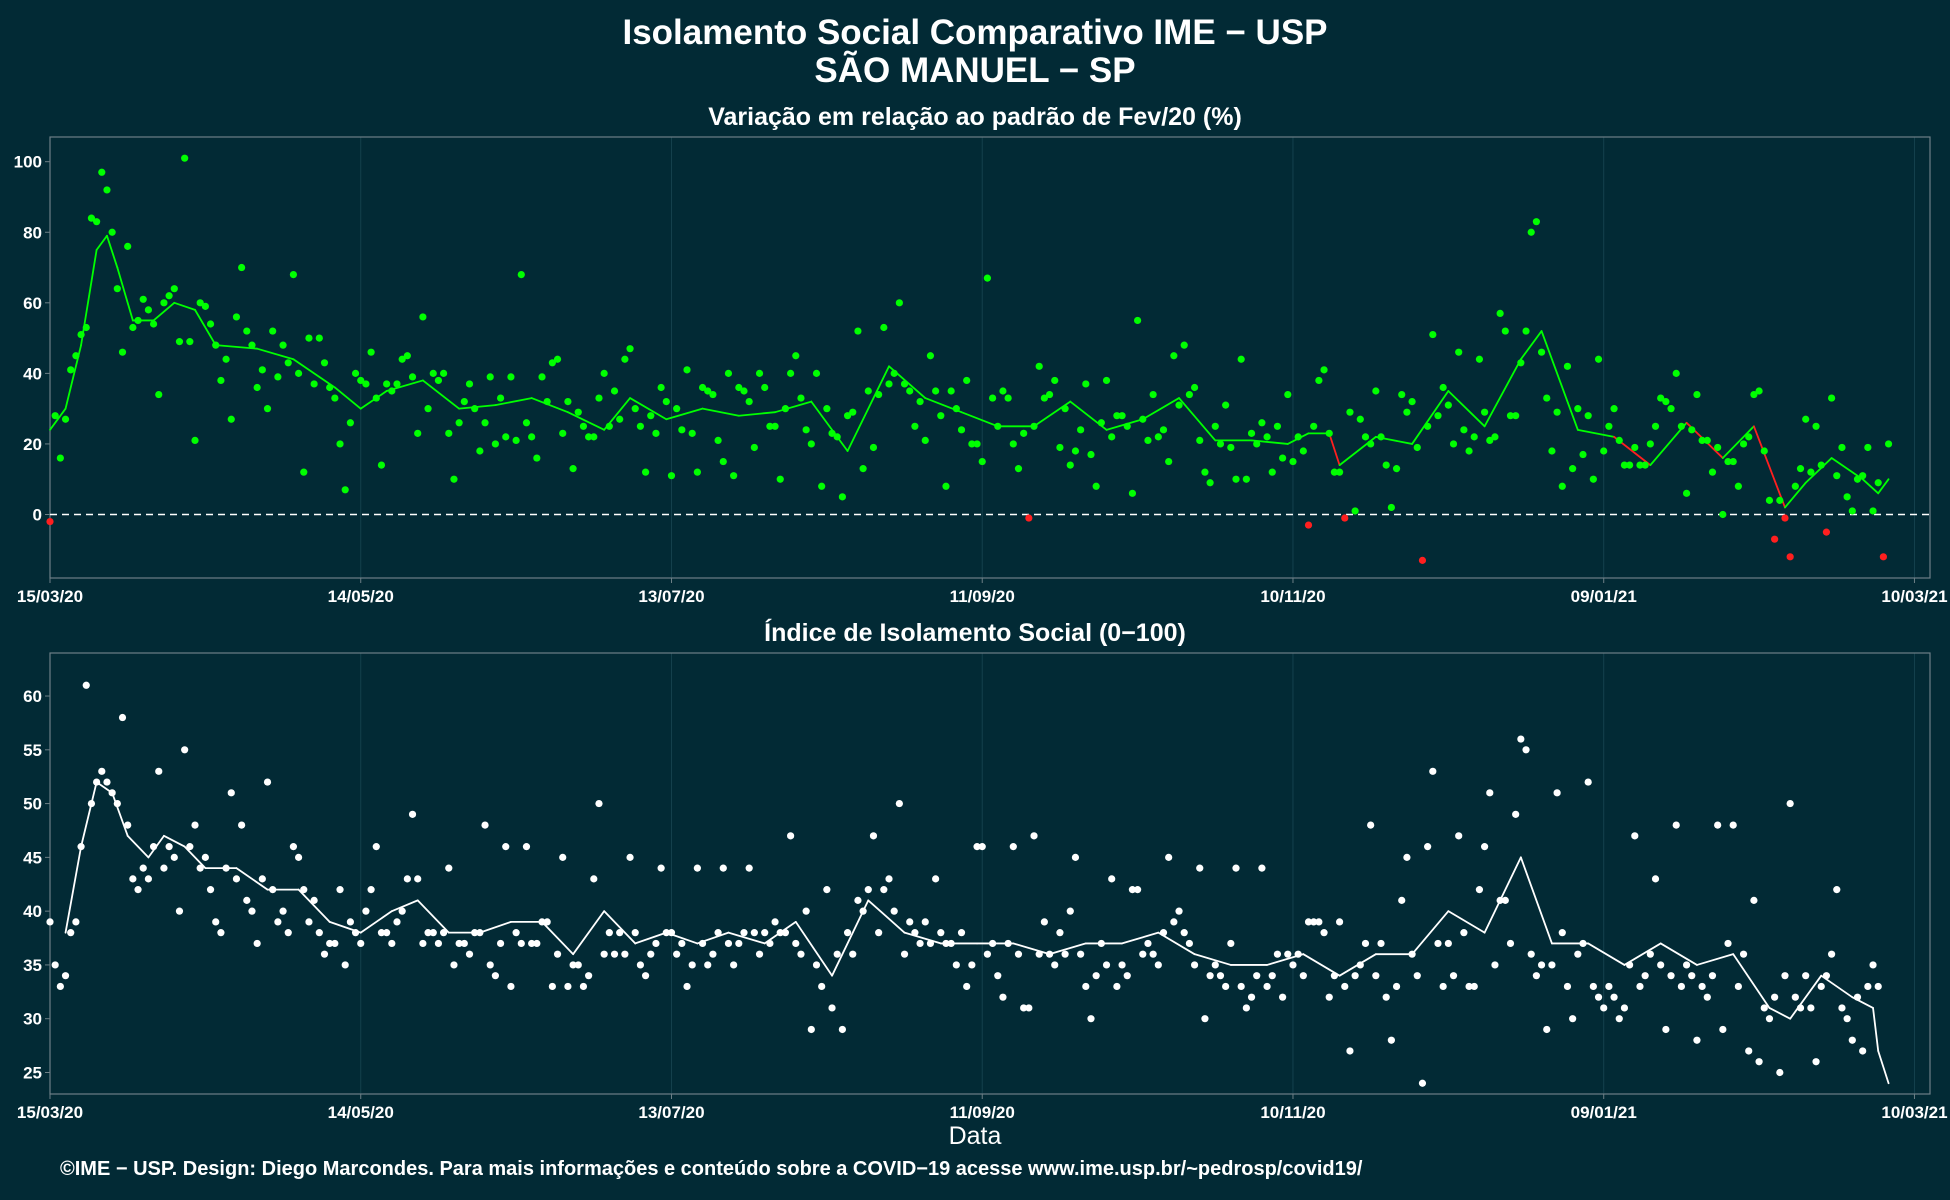  Describe the element at coordinates (671, 1112) in the screenshot. I see `x-tick-label: 13/07/20` at that location.